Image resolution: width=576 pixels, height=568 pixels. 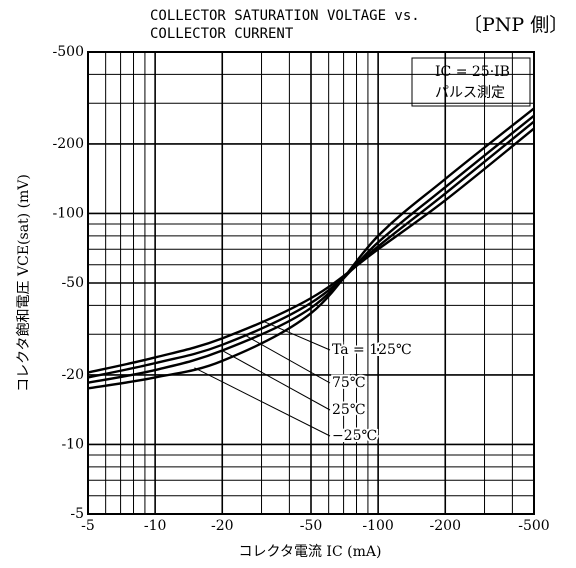 What do you see at coordinates (88, 526) in the screenshot?
I see `x-tick-label: -5` at bounding box center [88, 526].